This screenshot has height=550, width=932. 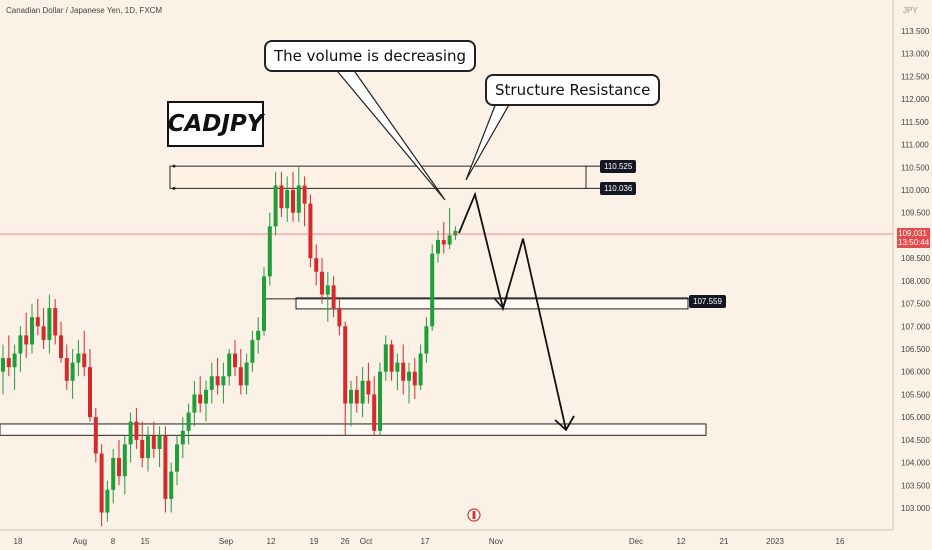 I want to click on x-tick-label: Aug, so click(x=80, y=541).